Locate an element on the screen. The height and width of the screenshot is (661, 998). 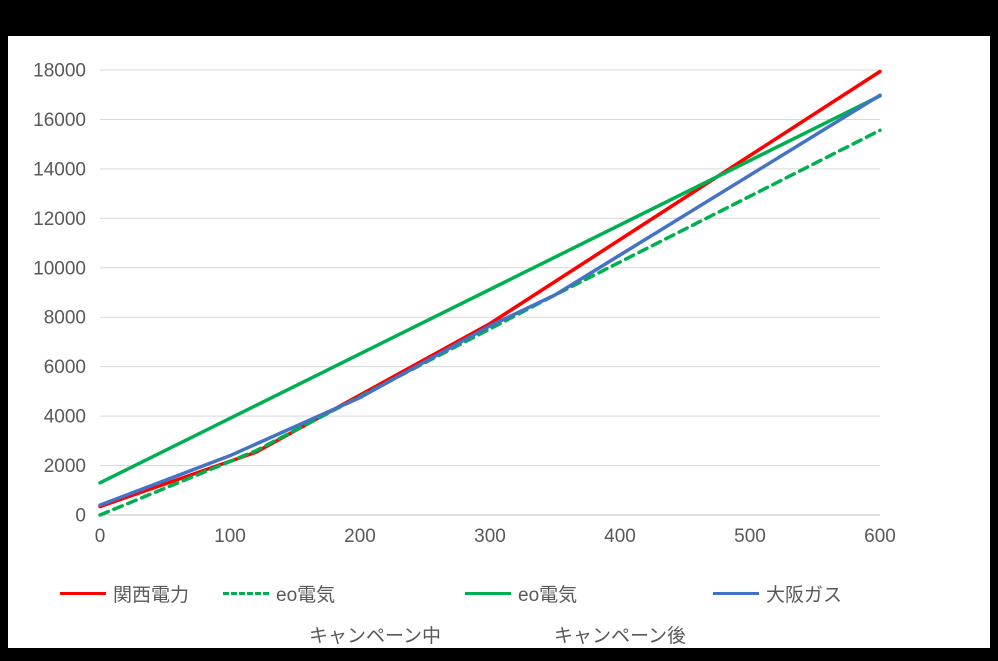
y-tick-label: 4000 is located at coordinates (65, 417).